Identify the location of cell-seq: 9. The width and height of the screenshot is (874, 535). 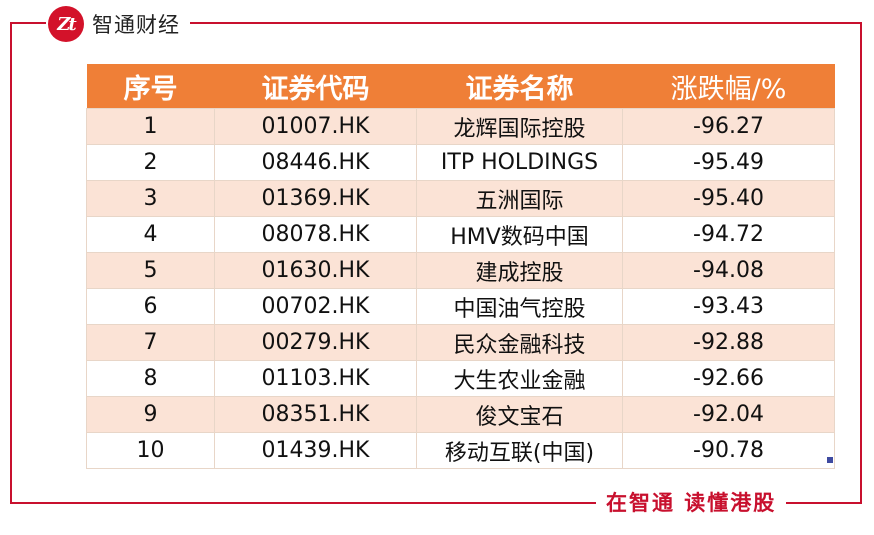
(150, 414).